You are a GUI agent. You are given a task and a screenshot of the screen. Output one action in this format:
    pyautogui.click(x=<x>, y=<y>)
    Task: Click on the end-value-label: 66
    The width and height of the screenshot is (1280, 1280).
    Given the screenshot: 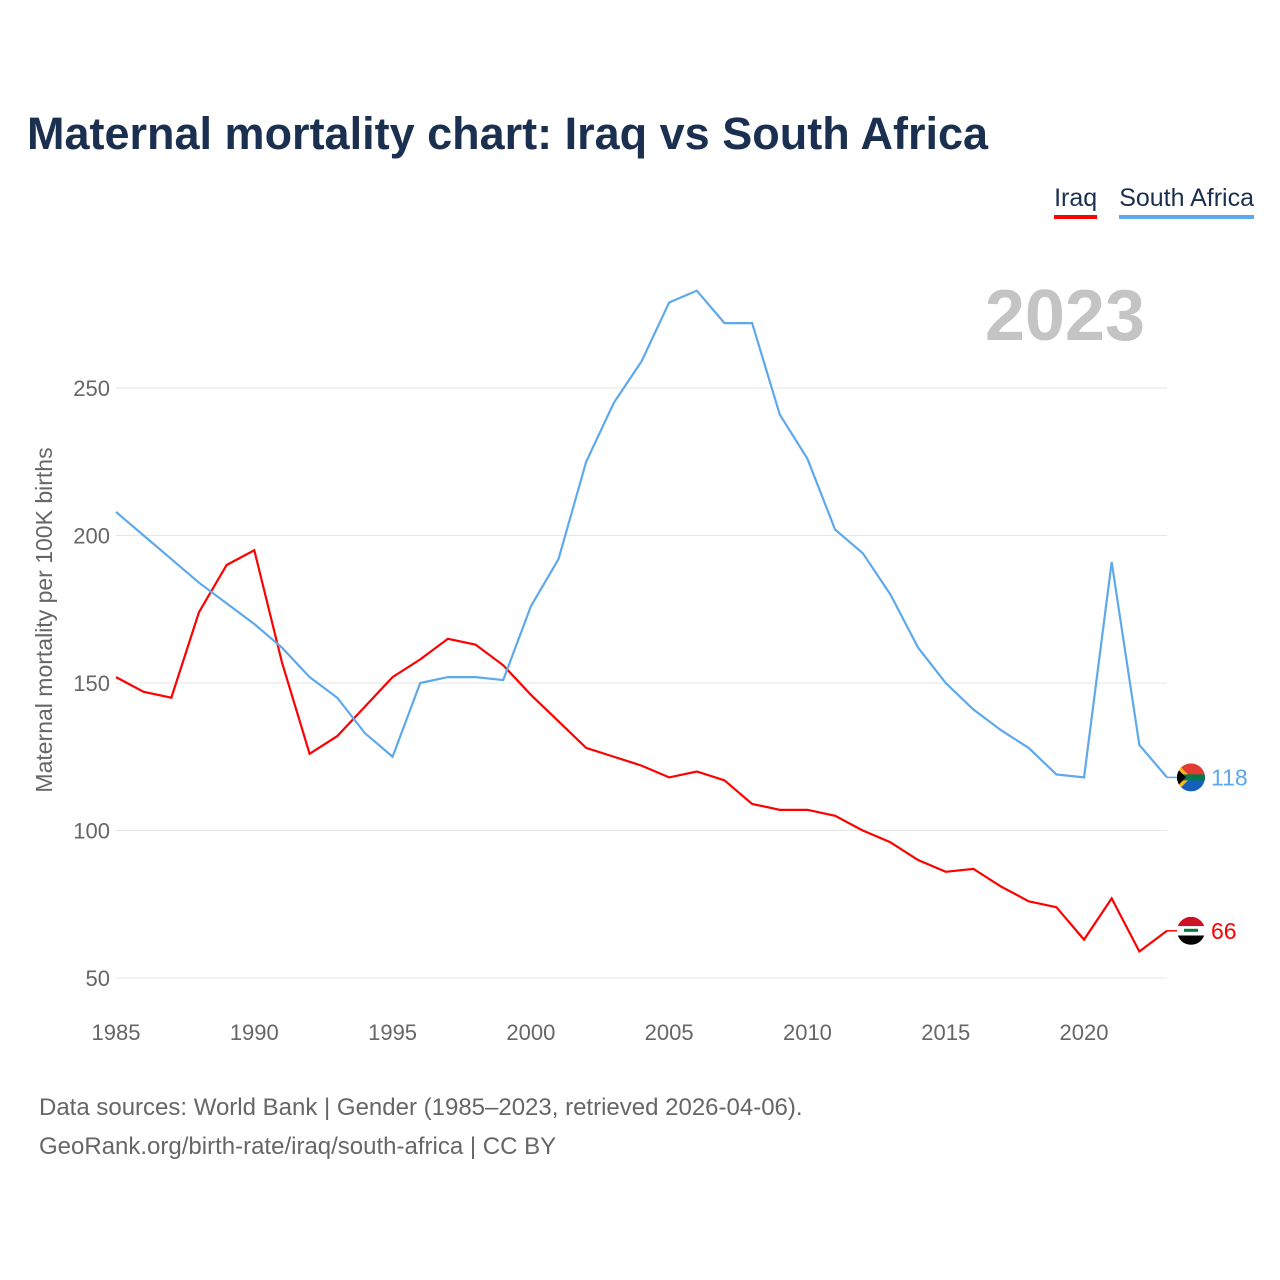 What is the action you would take?
    pyautogui.click(x=1224, y=931)
    